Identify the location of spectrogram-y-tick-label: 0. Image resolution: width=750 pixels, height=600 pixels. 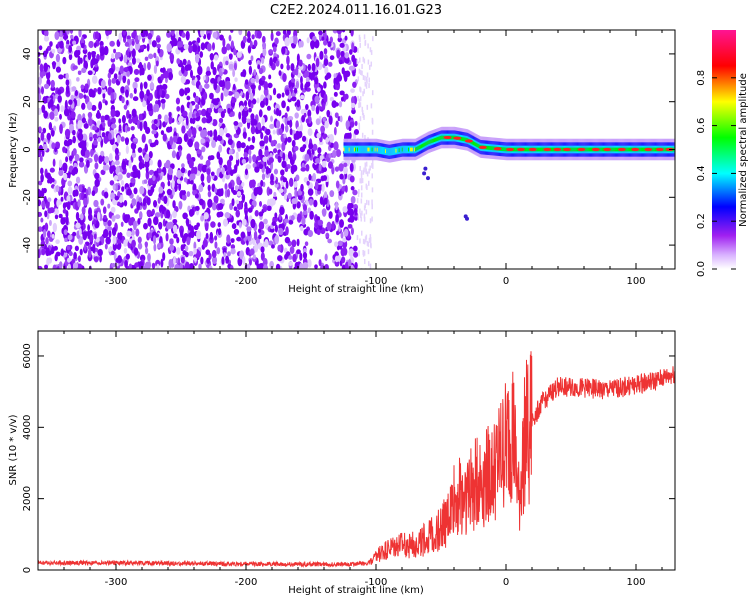
(27, 149).